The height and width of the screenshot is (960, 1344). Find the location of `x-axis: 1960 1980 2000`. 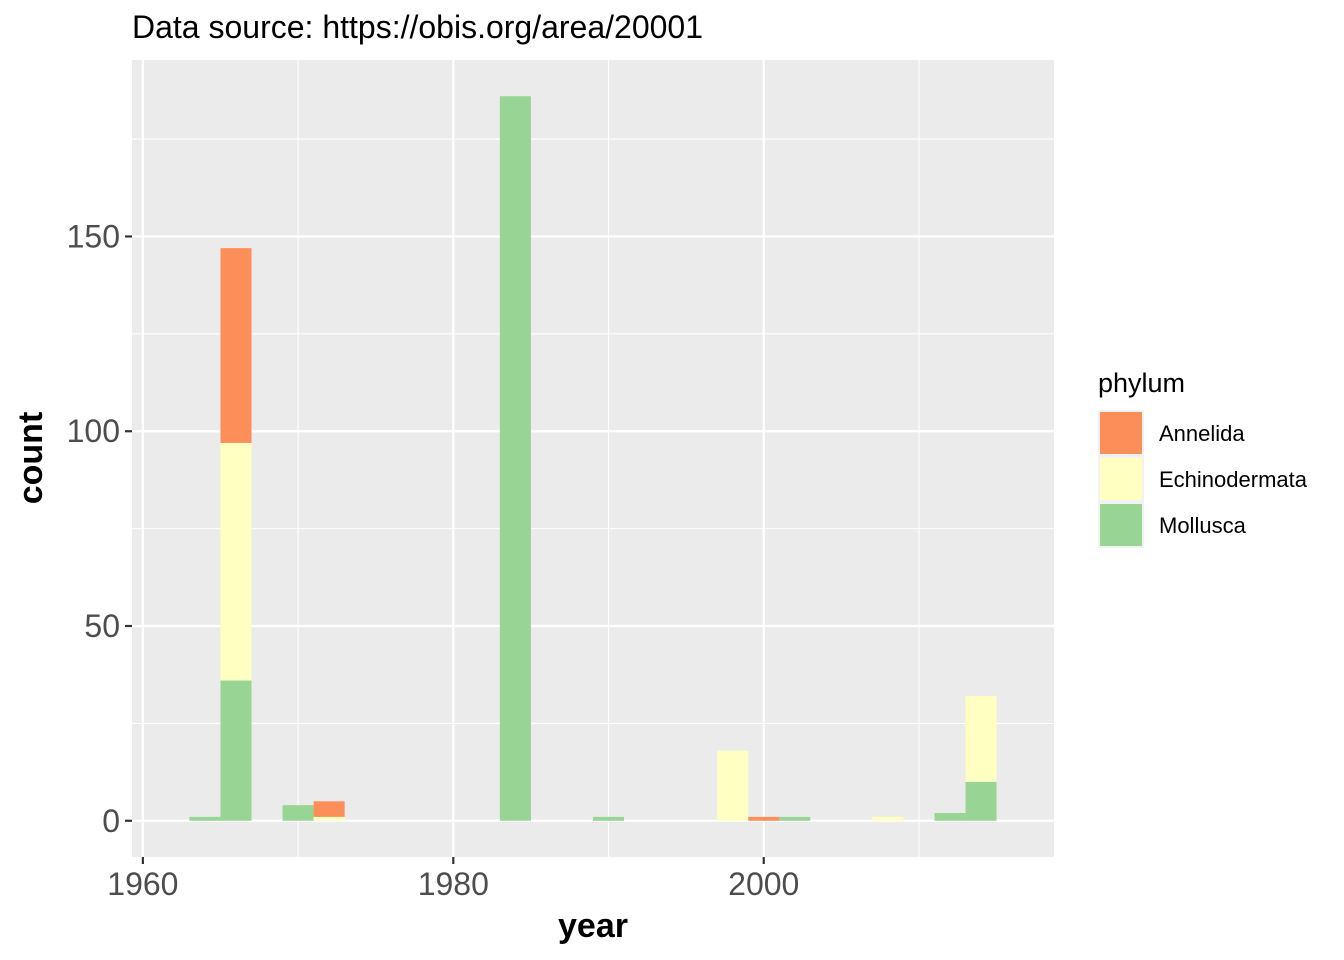

x-axis: 1960 1980 2000 is located at coordinates (453, 879).